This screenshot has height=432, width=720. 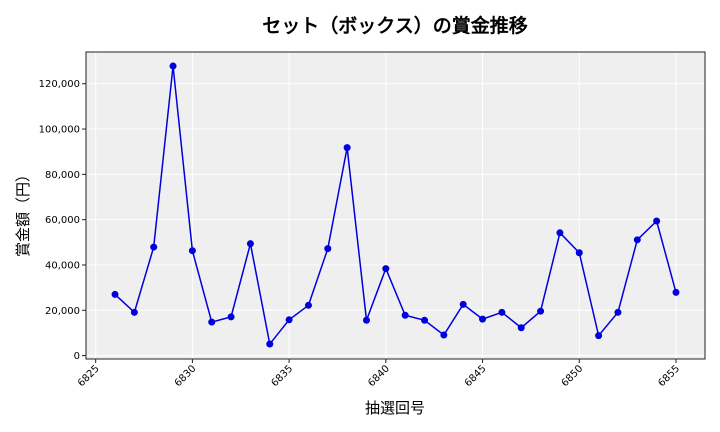 What do you see at coordinates (669, 376) in the screenshot?
I see `x-tick-label: 6855` at bounding box center [669, 376].